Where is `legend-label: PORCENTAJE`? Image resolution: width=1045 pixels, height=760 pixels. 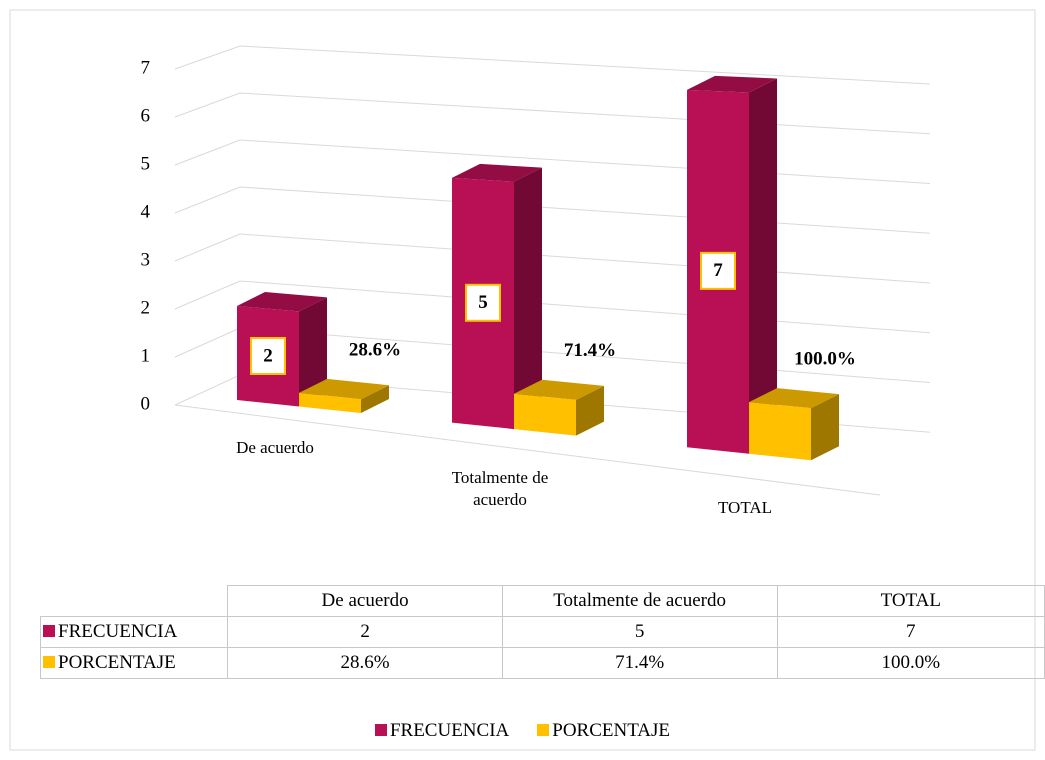
legend-label: PORCENTAJE is located at coordinates (611, 730).